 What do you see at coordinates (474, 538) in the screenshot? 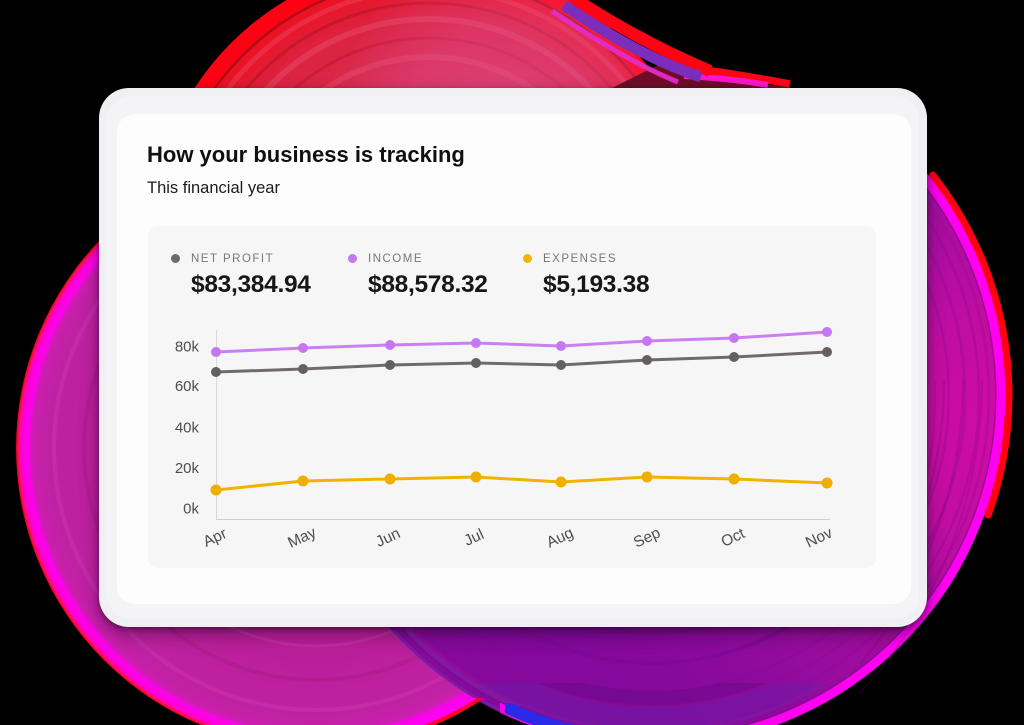
I see `svg-text: Jul` at bounding box center [474, 538].